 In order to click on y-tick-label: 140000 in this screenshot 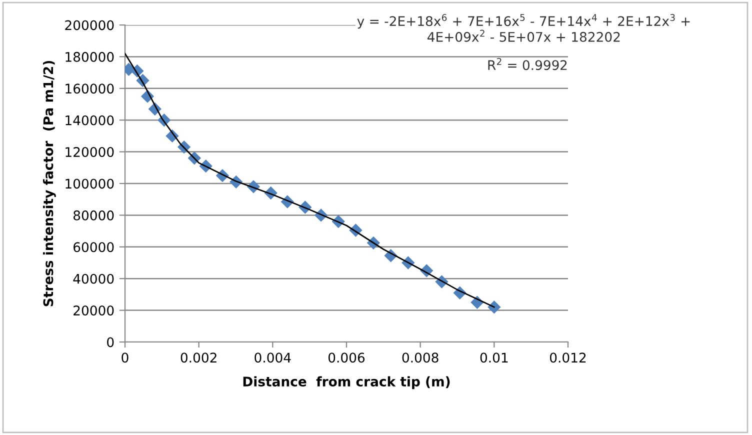, I will do `click(90, 120)`.